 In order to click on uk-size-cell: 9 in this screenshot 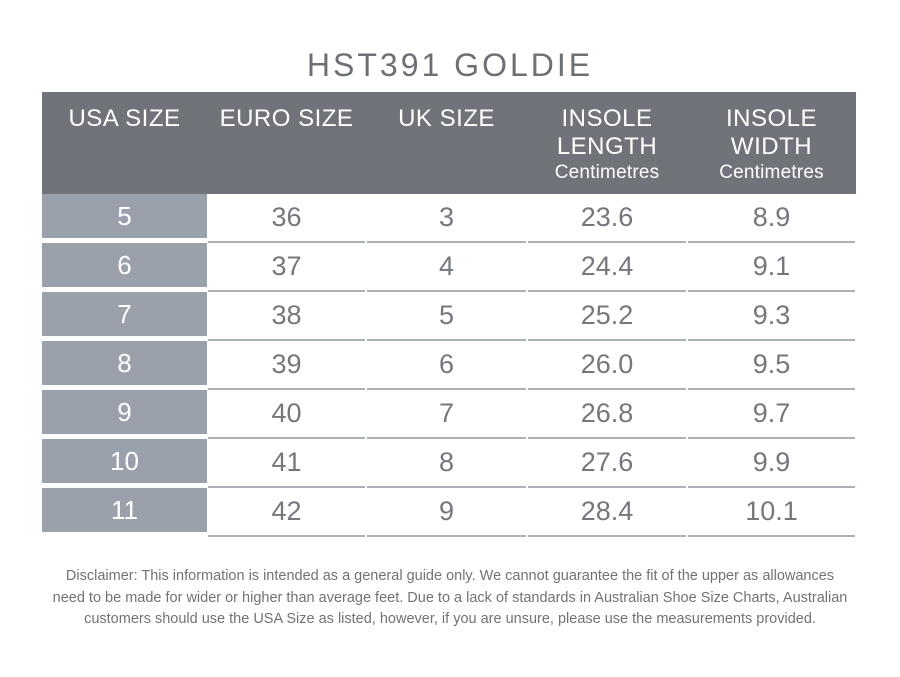, I will do `click(446, 512)`.